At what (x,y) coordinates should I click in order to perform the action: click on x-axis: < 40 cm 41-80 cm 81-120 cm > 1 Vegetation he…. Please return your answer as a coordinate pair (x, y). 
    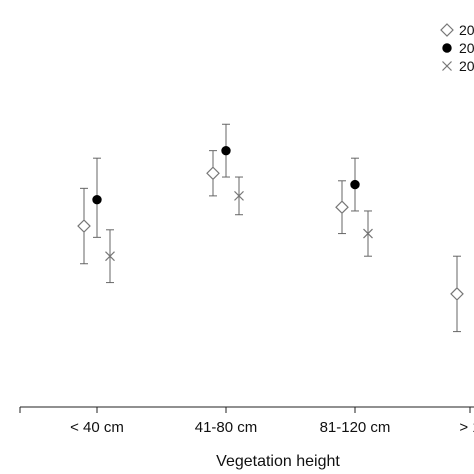
    Looking at the image, I should click on (246, 438).